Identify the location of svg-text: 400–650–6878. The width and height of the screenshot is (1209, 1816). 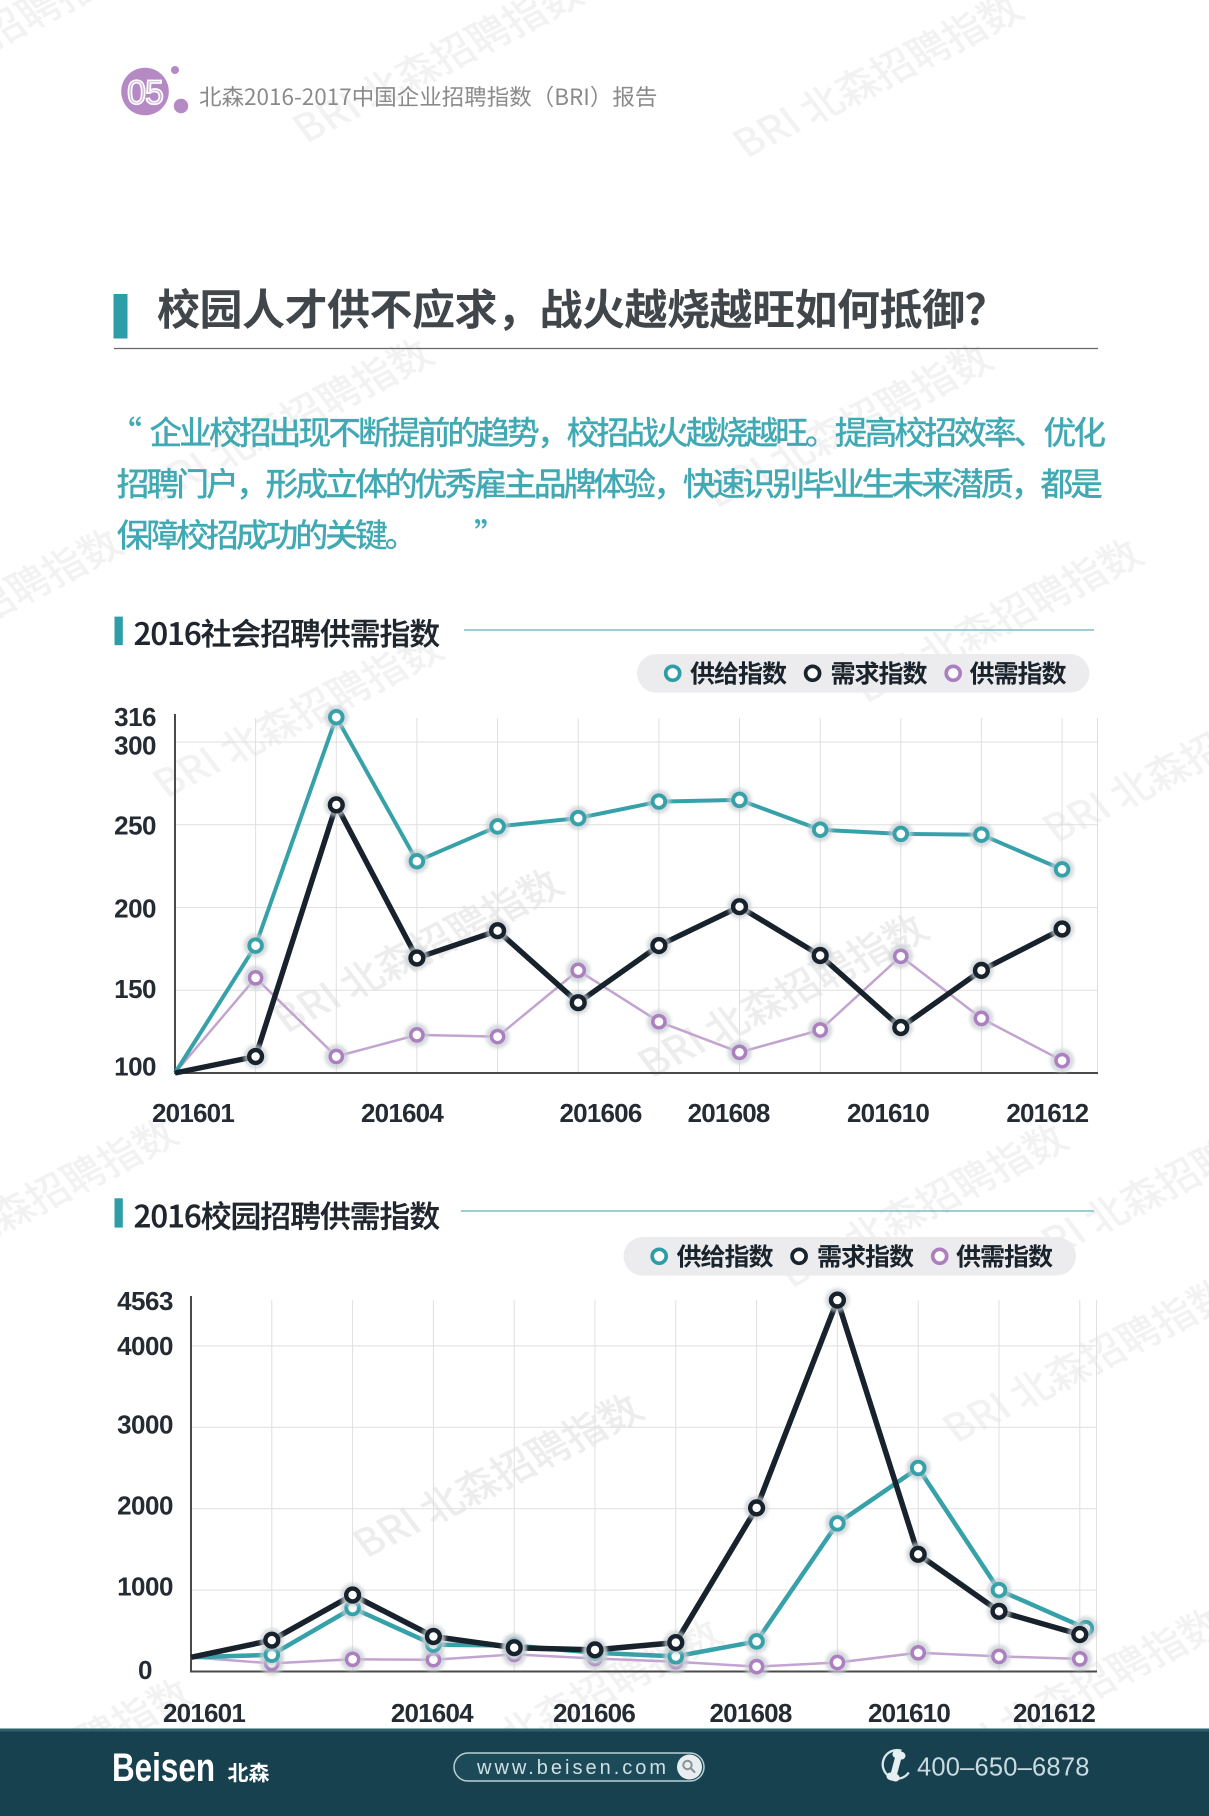
(1003, 1768).